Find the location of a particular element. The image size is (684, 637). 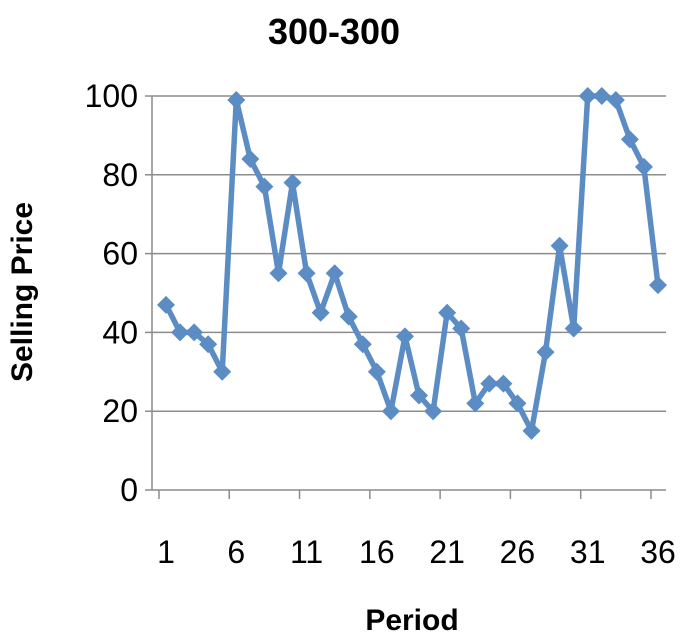

x-axis-label: Period is located at coordinates (411, 620).